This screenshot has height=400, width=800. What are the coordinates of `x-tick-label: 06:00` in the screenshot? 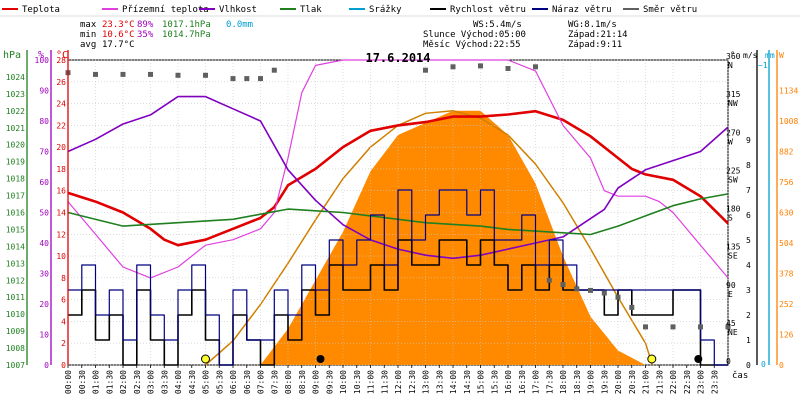 It's located at (233, 382).